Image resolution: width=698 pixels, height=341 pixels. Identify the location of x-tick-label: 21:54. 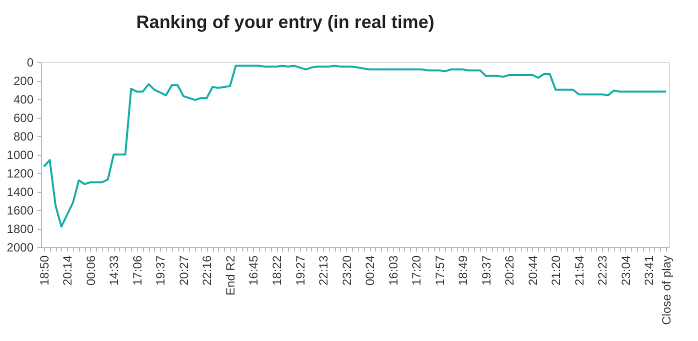
(579, 270).